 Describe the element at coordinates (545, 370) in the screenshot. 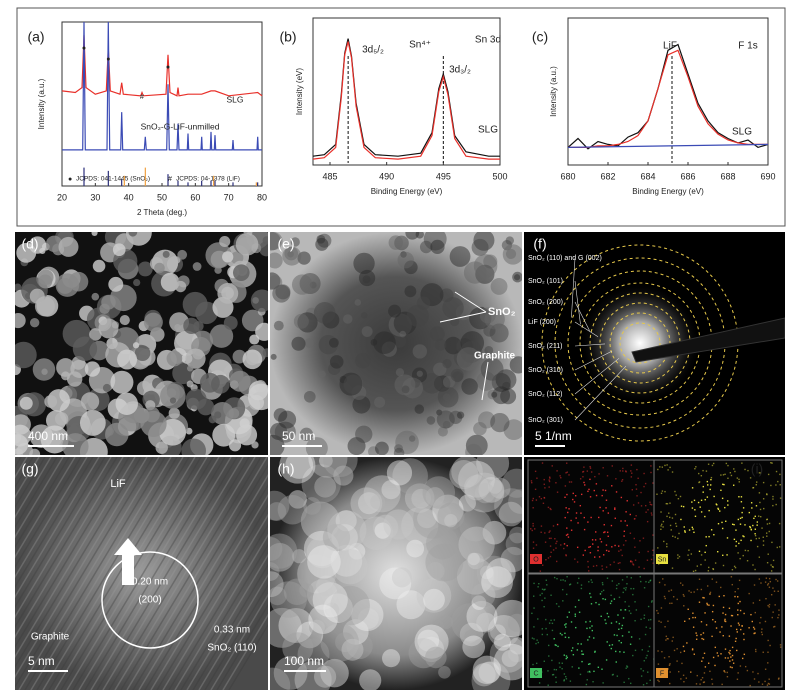

I see `ring-label: SnO₂ (310)` at that location.